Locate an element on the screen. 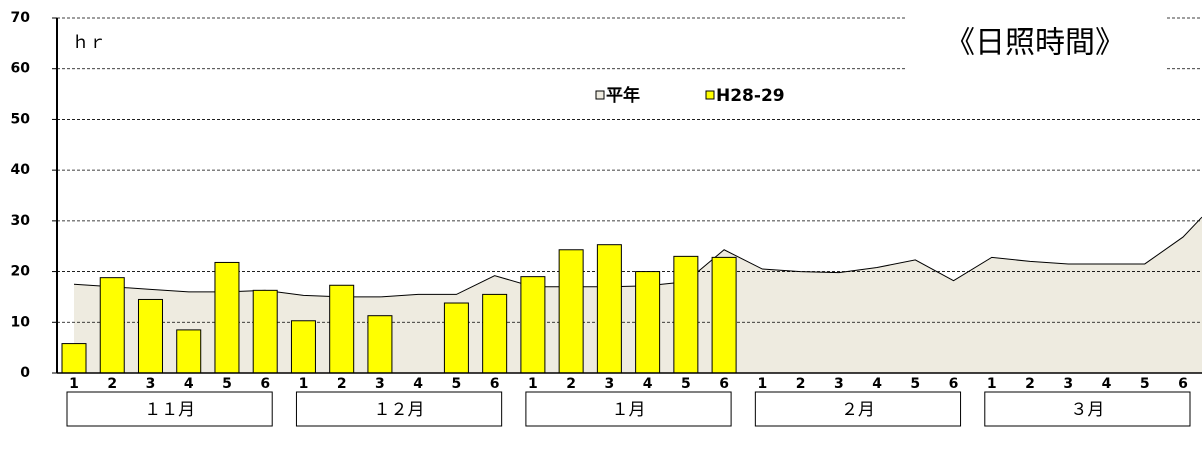 This screenshot has width=1202, height=459. month-label: １１月 is located at coordinates (169, 410).